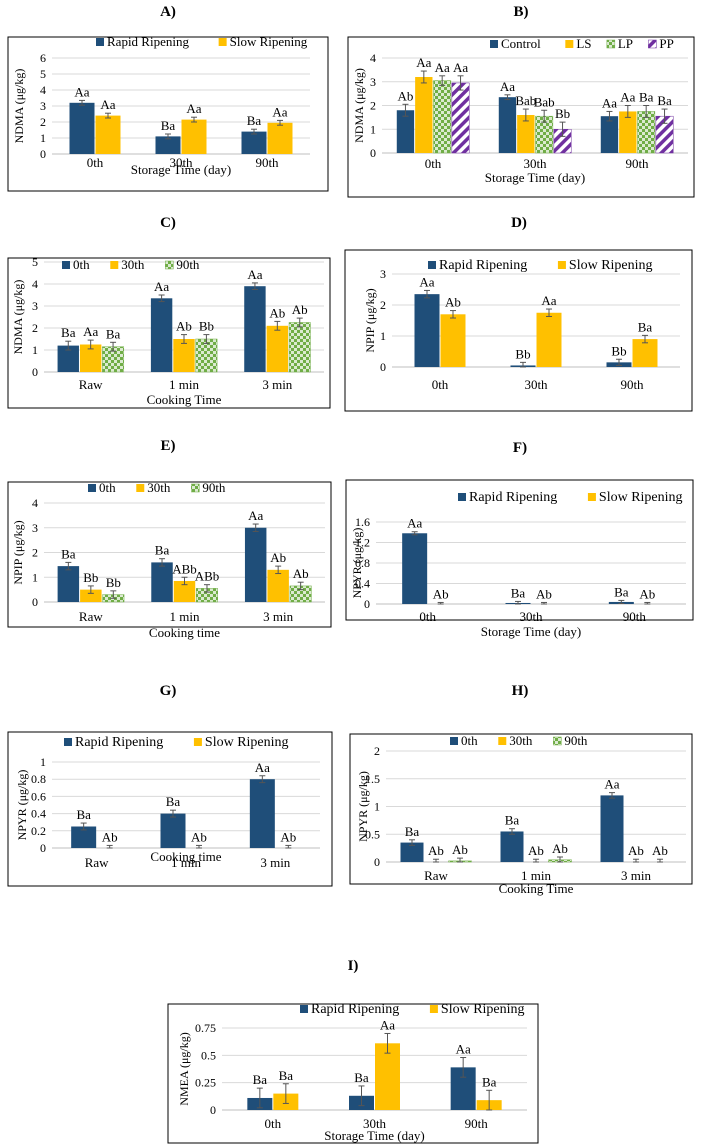  What do you see at coordinates (531, 631) in the screenshot?
I see `x-axis-label: Storage Time (day)` at bounding box center [531, 631].